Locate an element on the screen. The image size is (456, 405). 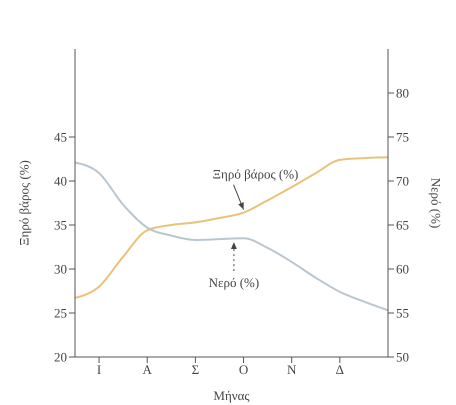
y-tick-label: 20 is located at coordinates (60, 357).